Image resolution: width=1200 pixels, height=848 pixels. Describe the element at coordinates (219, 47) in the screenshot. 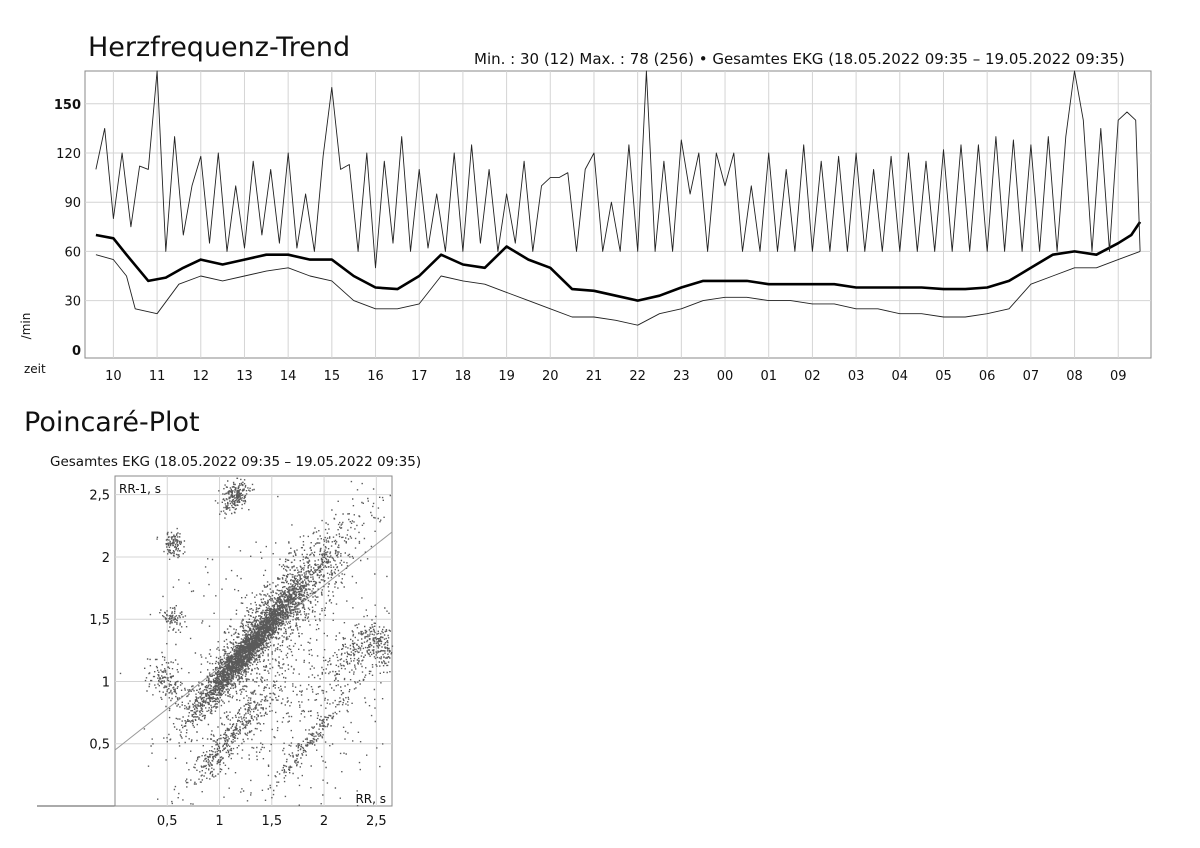

I see `trend-chart-title: Herzfrequenz-Trend` at that location.